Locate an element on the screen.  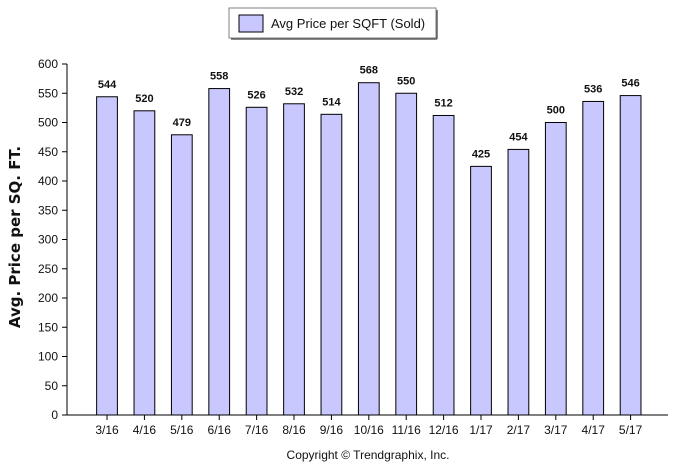
y-tick-label: 350 is located at coordinates (48, 210).